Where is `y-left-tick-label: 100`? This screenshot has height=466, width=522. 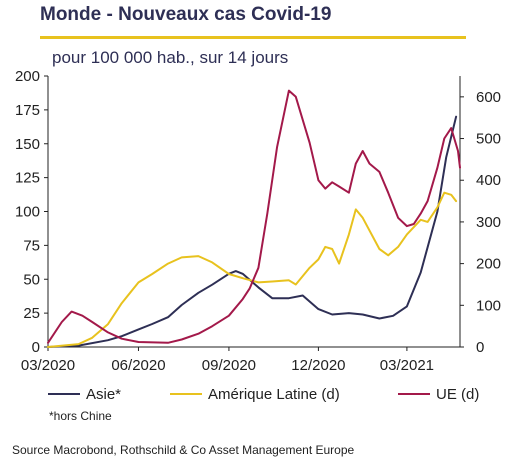 y-left-tick-label: 100 is located at coordinates (27, 212).